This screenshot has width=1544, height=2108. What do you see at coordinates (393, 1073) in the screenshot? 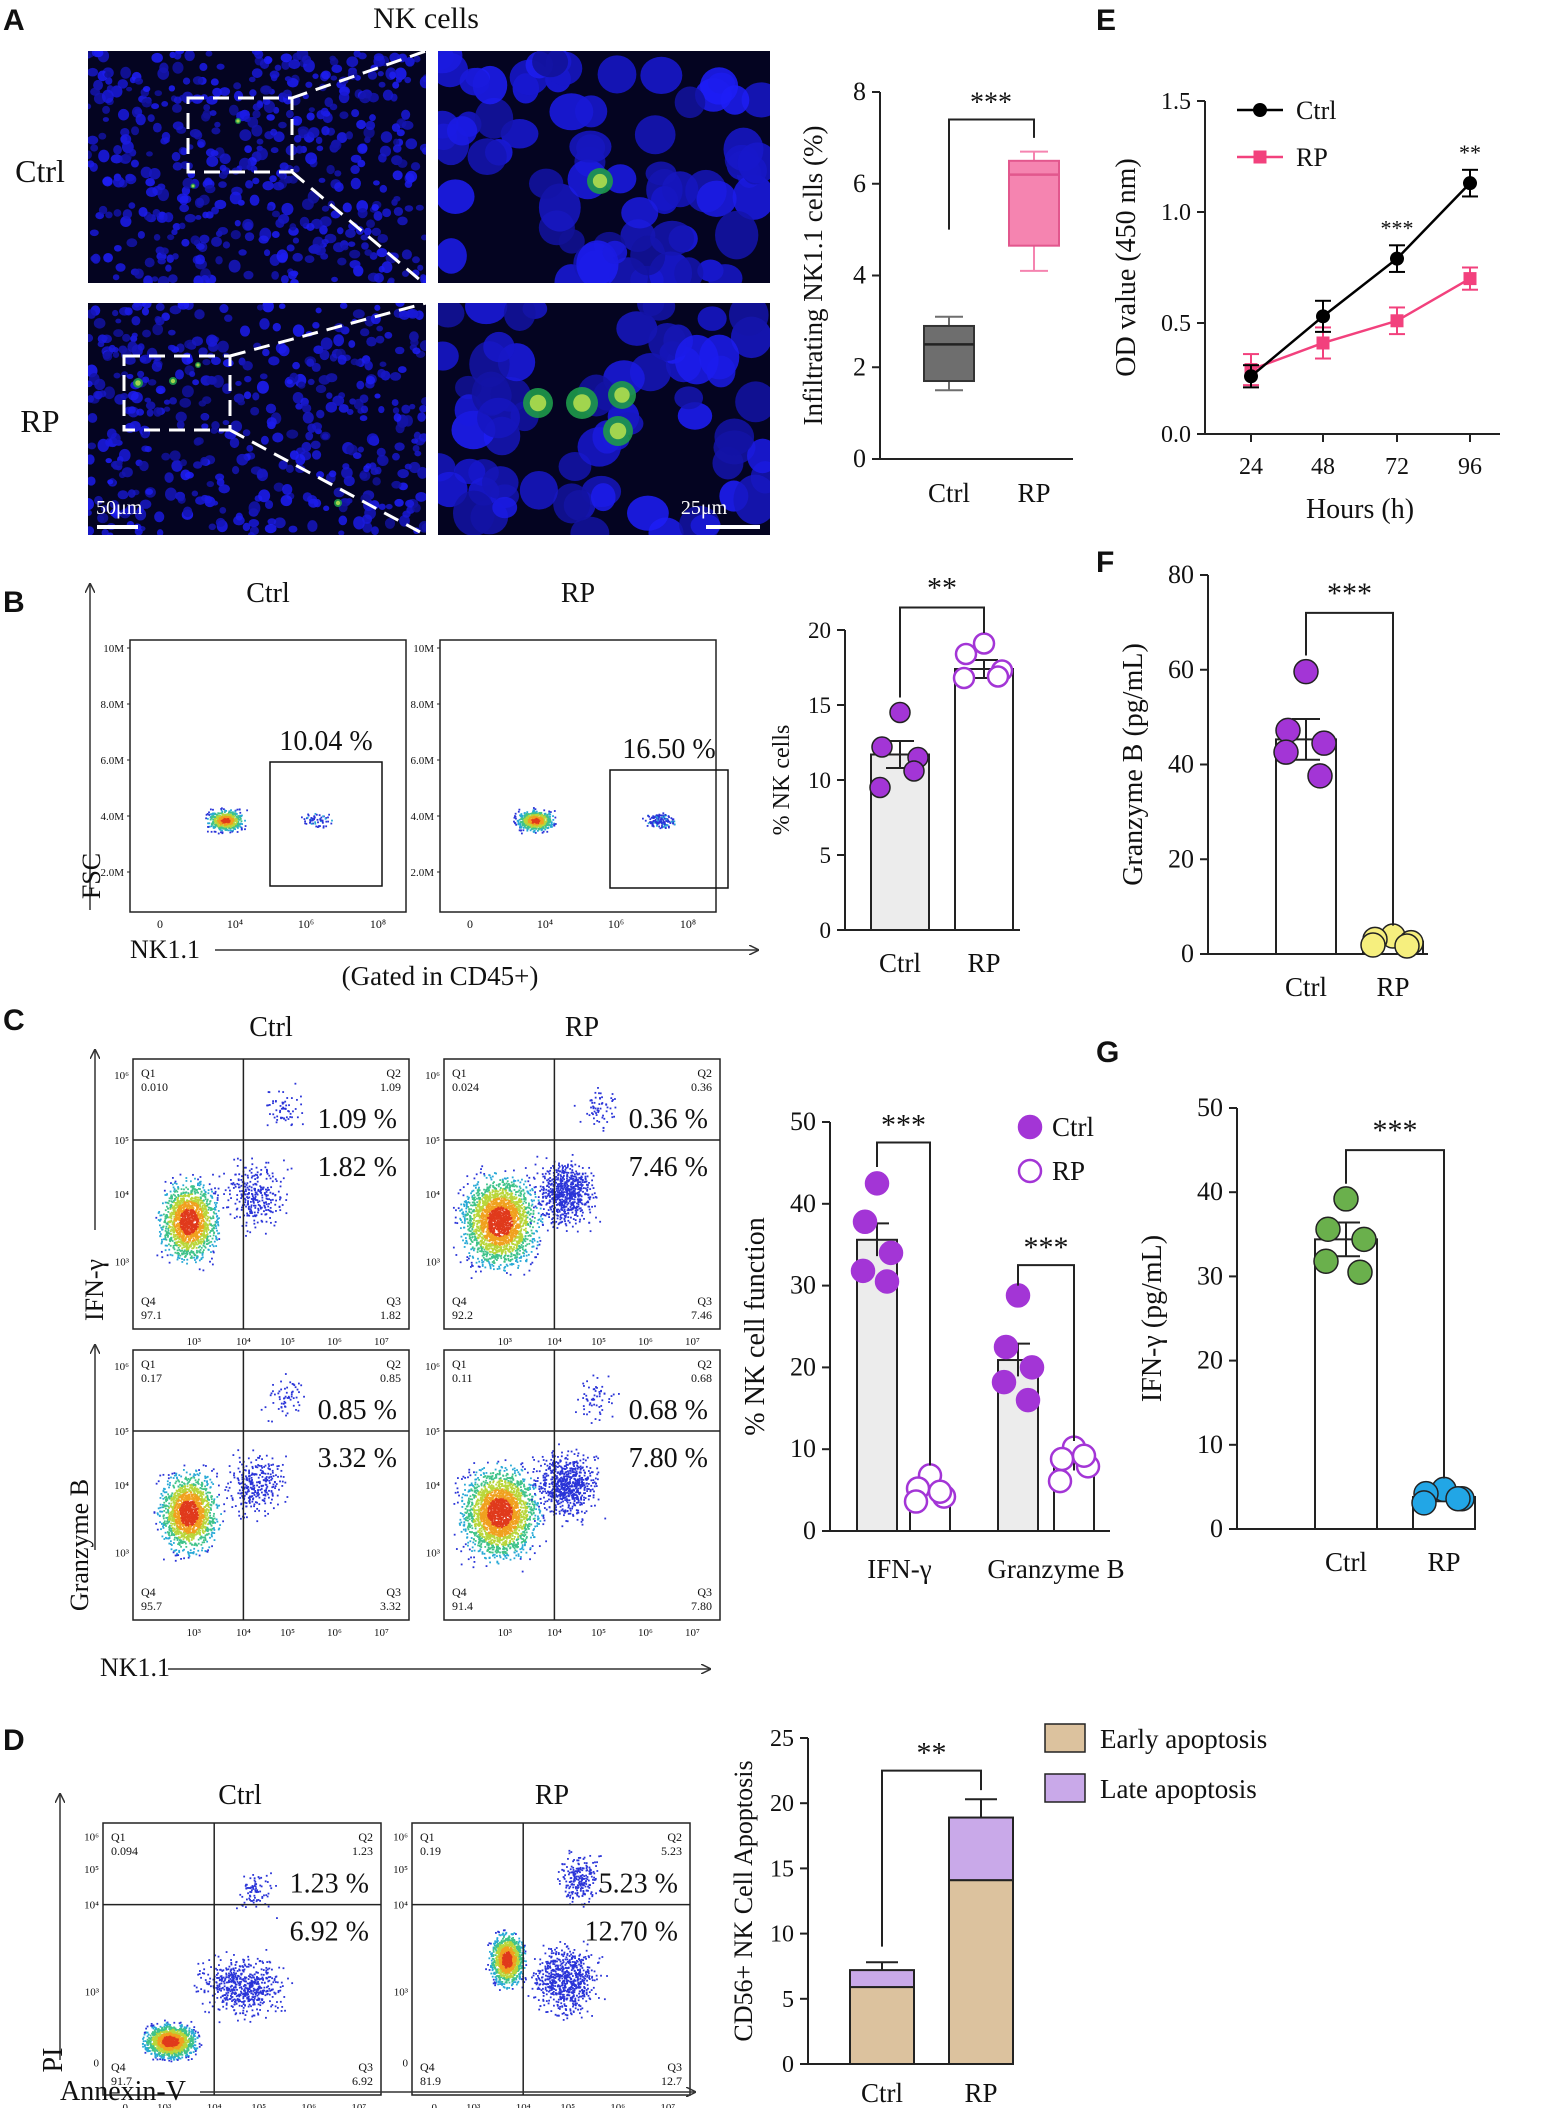
I see `quadrant-q2-name: Q2` at bounding box center [393, 1073].